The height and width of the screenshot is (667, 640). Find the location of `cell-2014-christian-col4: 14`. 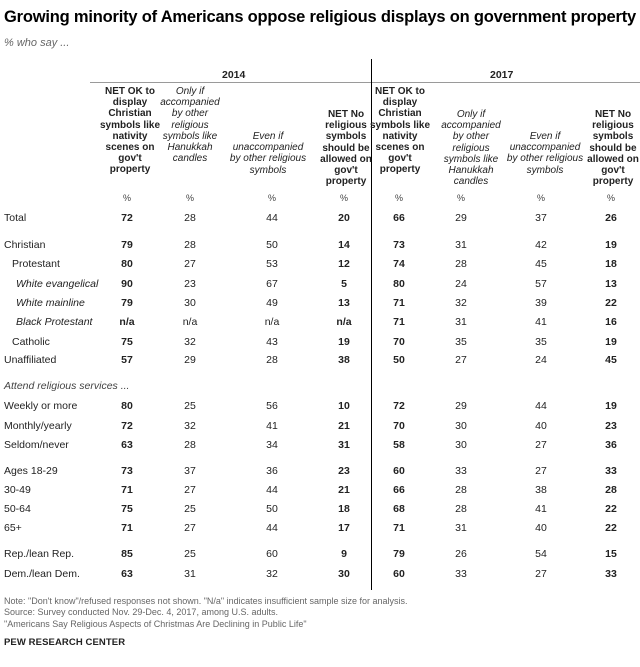

cell-2014-christian-col4: 14 is located at coordinates (344, 245).